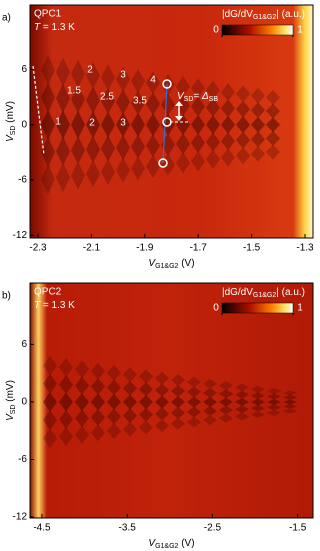 The height and width of the screenshot is (551, 320). What do you see at coordinates (38, 248) in the screenshot?
I see `x-tick-label: -2.3` at bounding box center [38, 248].